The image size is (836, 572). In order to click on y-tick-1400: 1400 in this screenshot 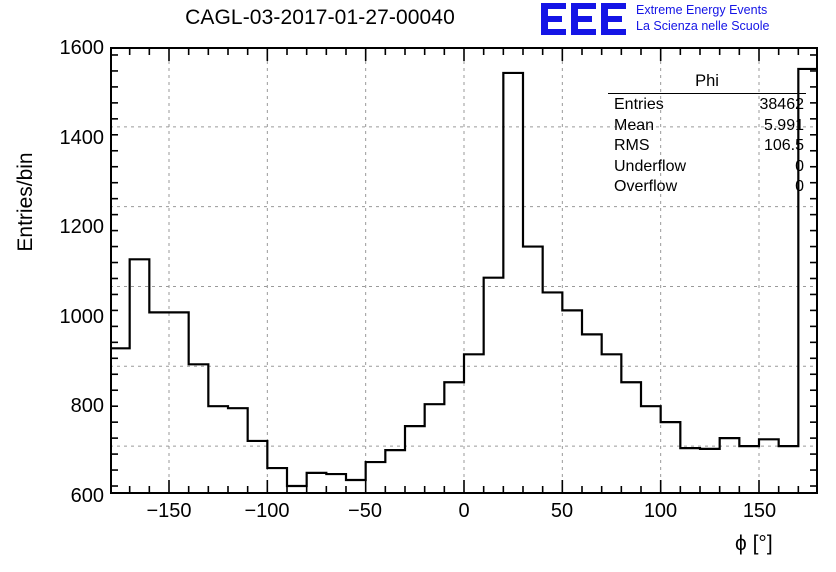, I will do `click(82, 138)`.